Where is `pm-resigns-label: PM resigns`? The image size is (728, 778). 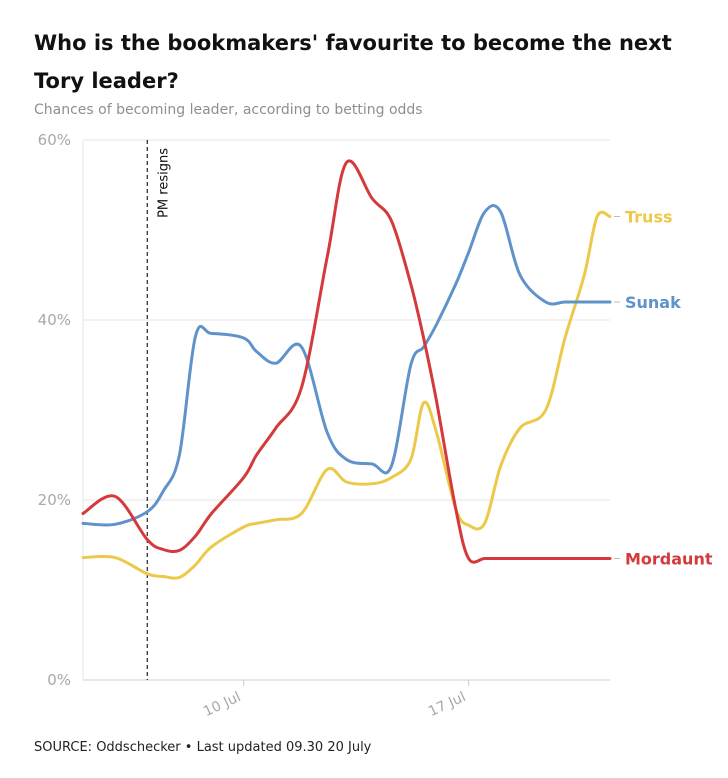 pm-resigns-label: PM resigns is located at coordinates (163, 183).